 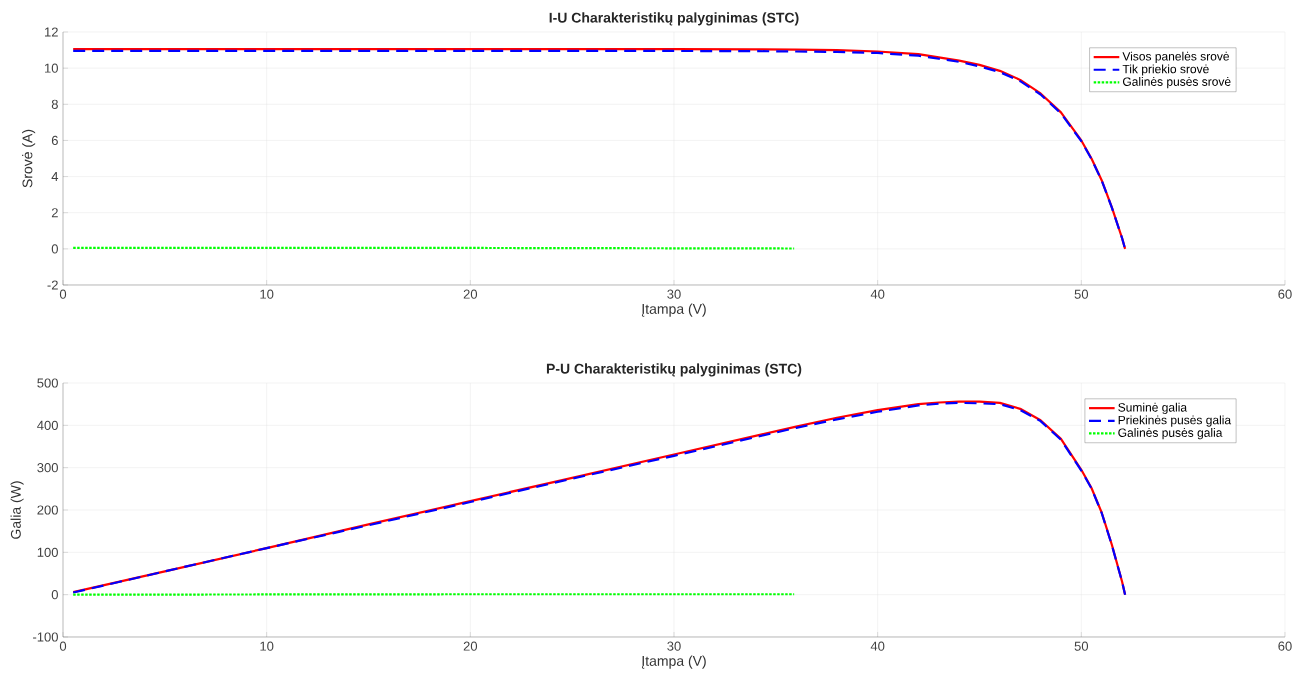 I want to click on y-tick-label: 400, so click(x=47, y=425).